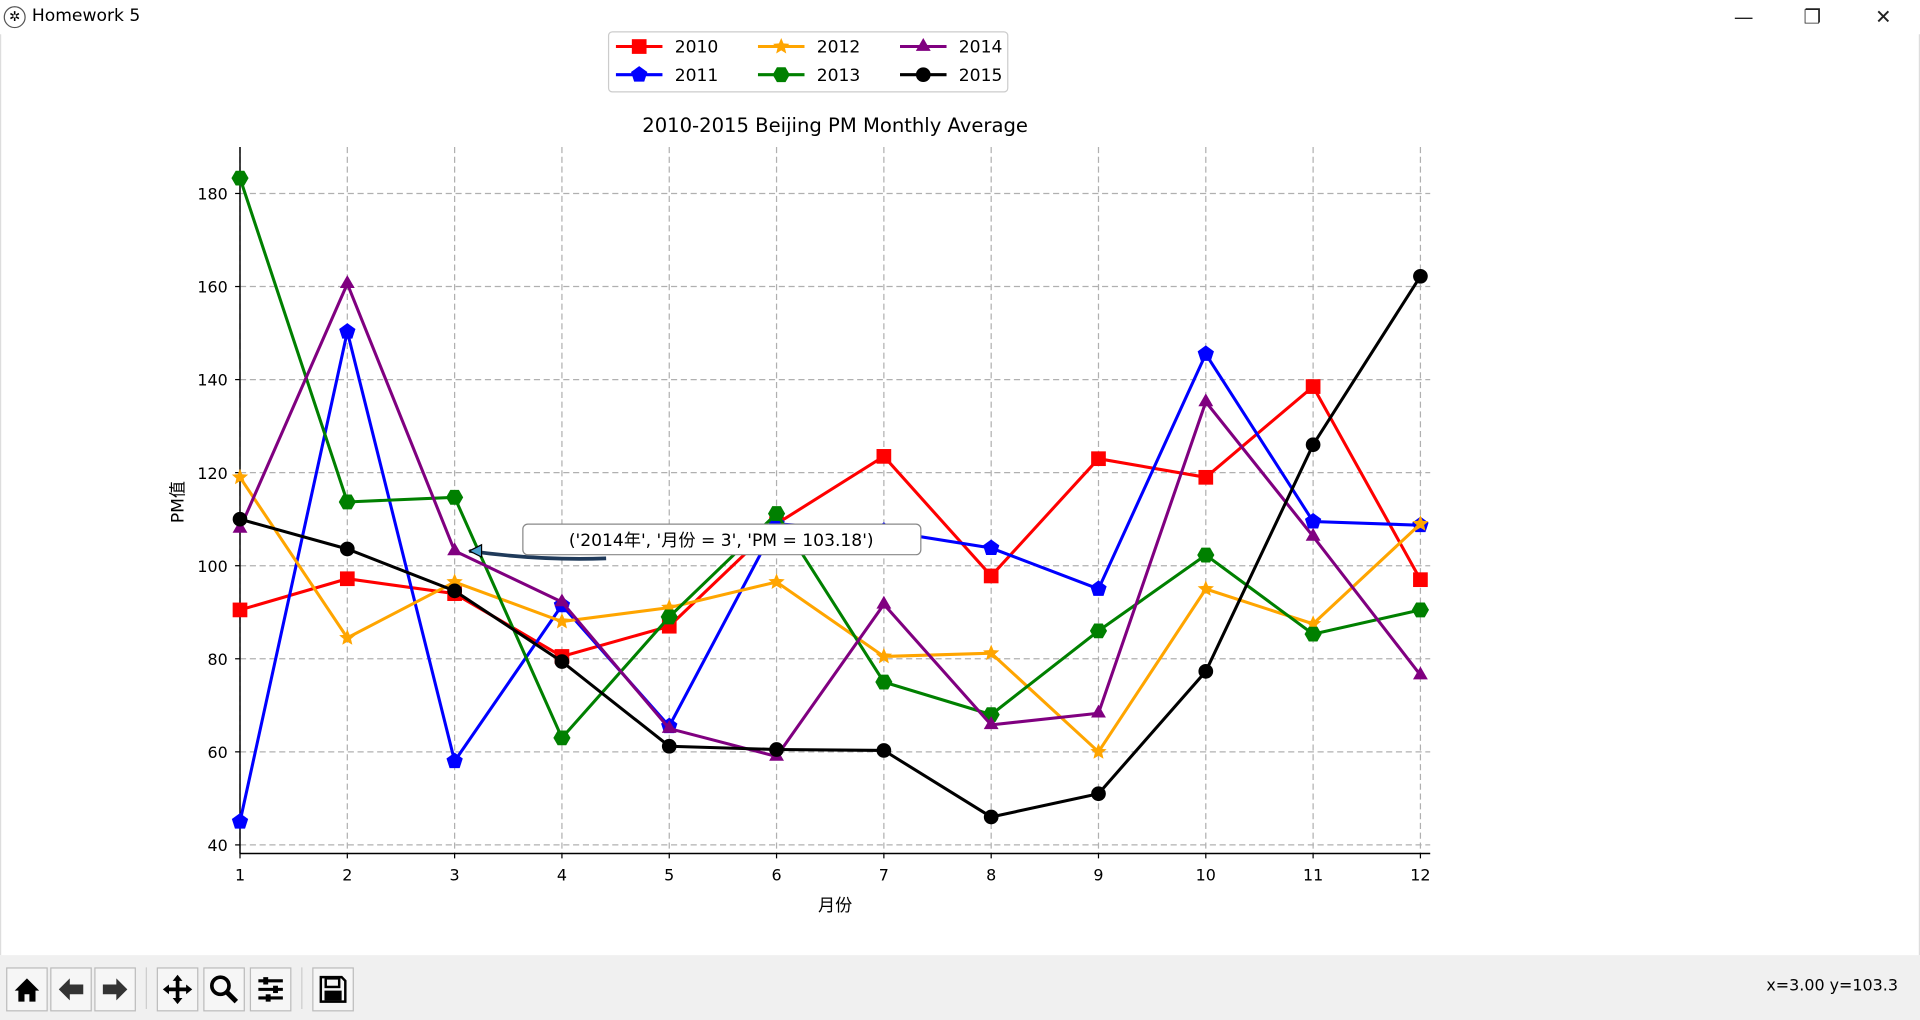 This screenshot has width=1920, height=1020. I want to click on legend-box, so click(808, 62).